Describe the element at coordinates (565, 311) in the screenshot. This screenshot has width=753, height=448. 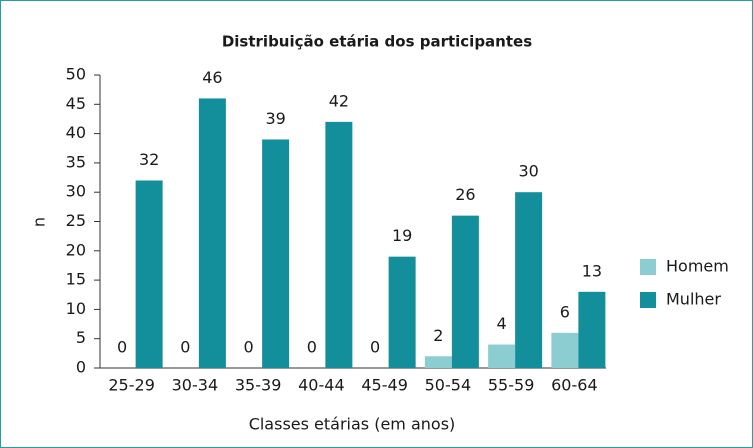
I see `data-label: 6` at that location.